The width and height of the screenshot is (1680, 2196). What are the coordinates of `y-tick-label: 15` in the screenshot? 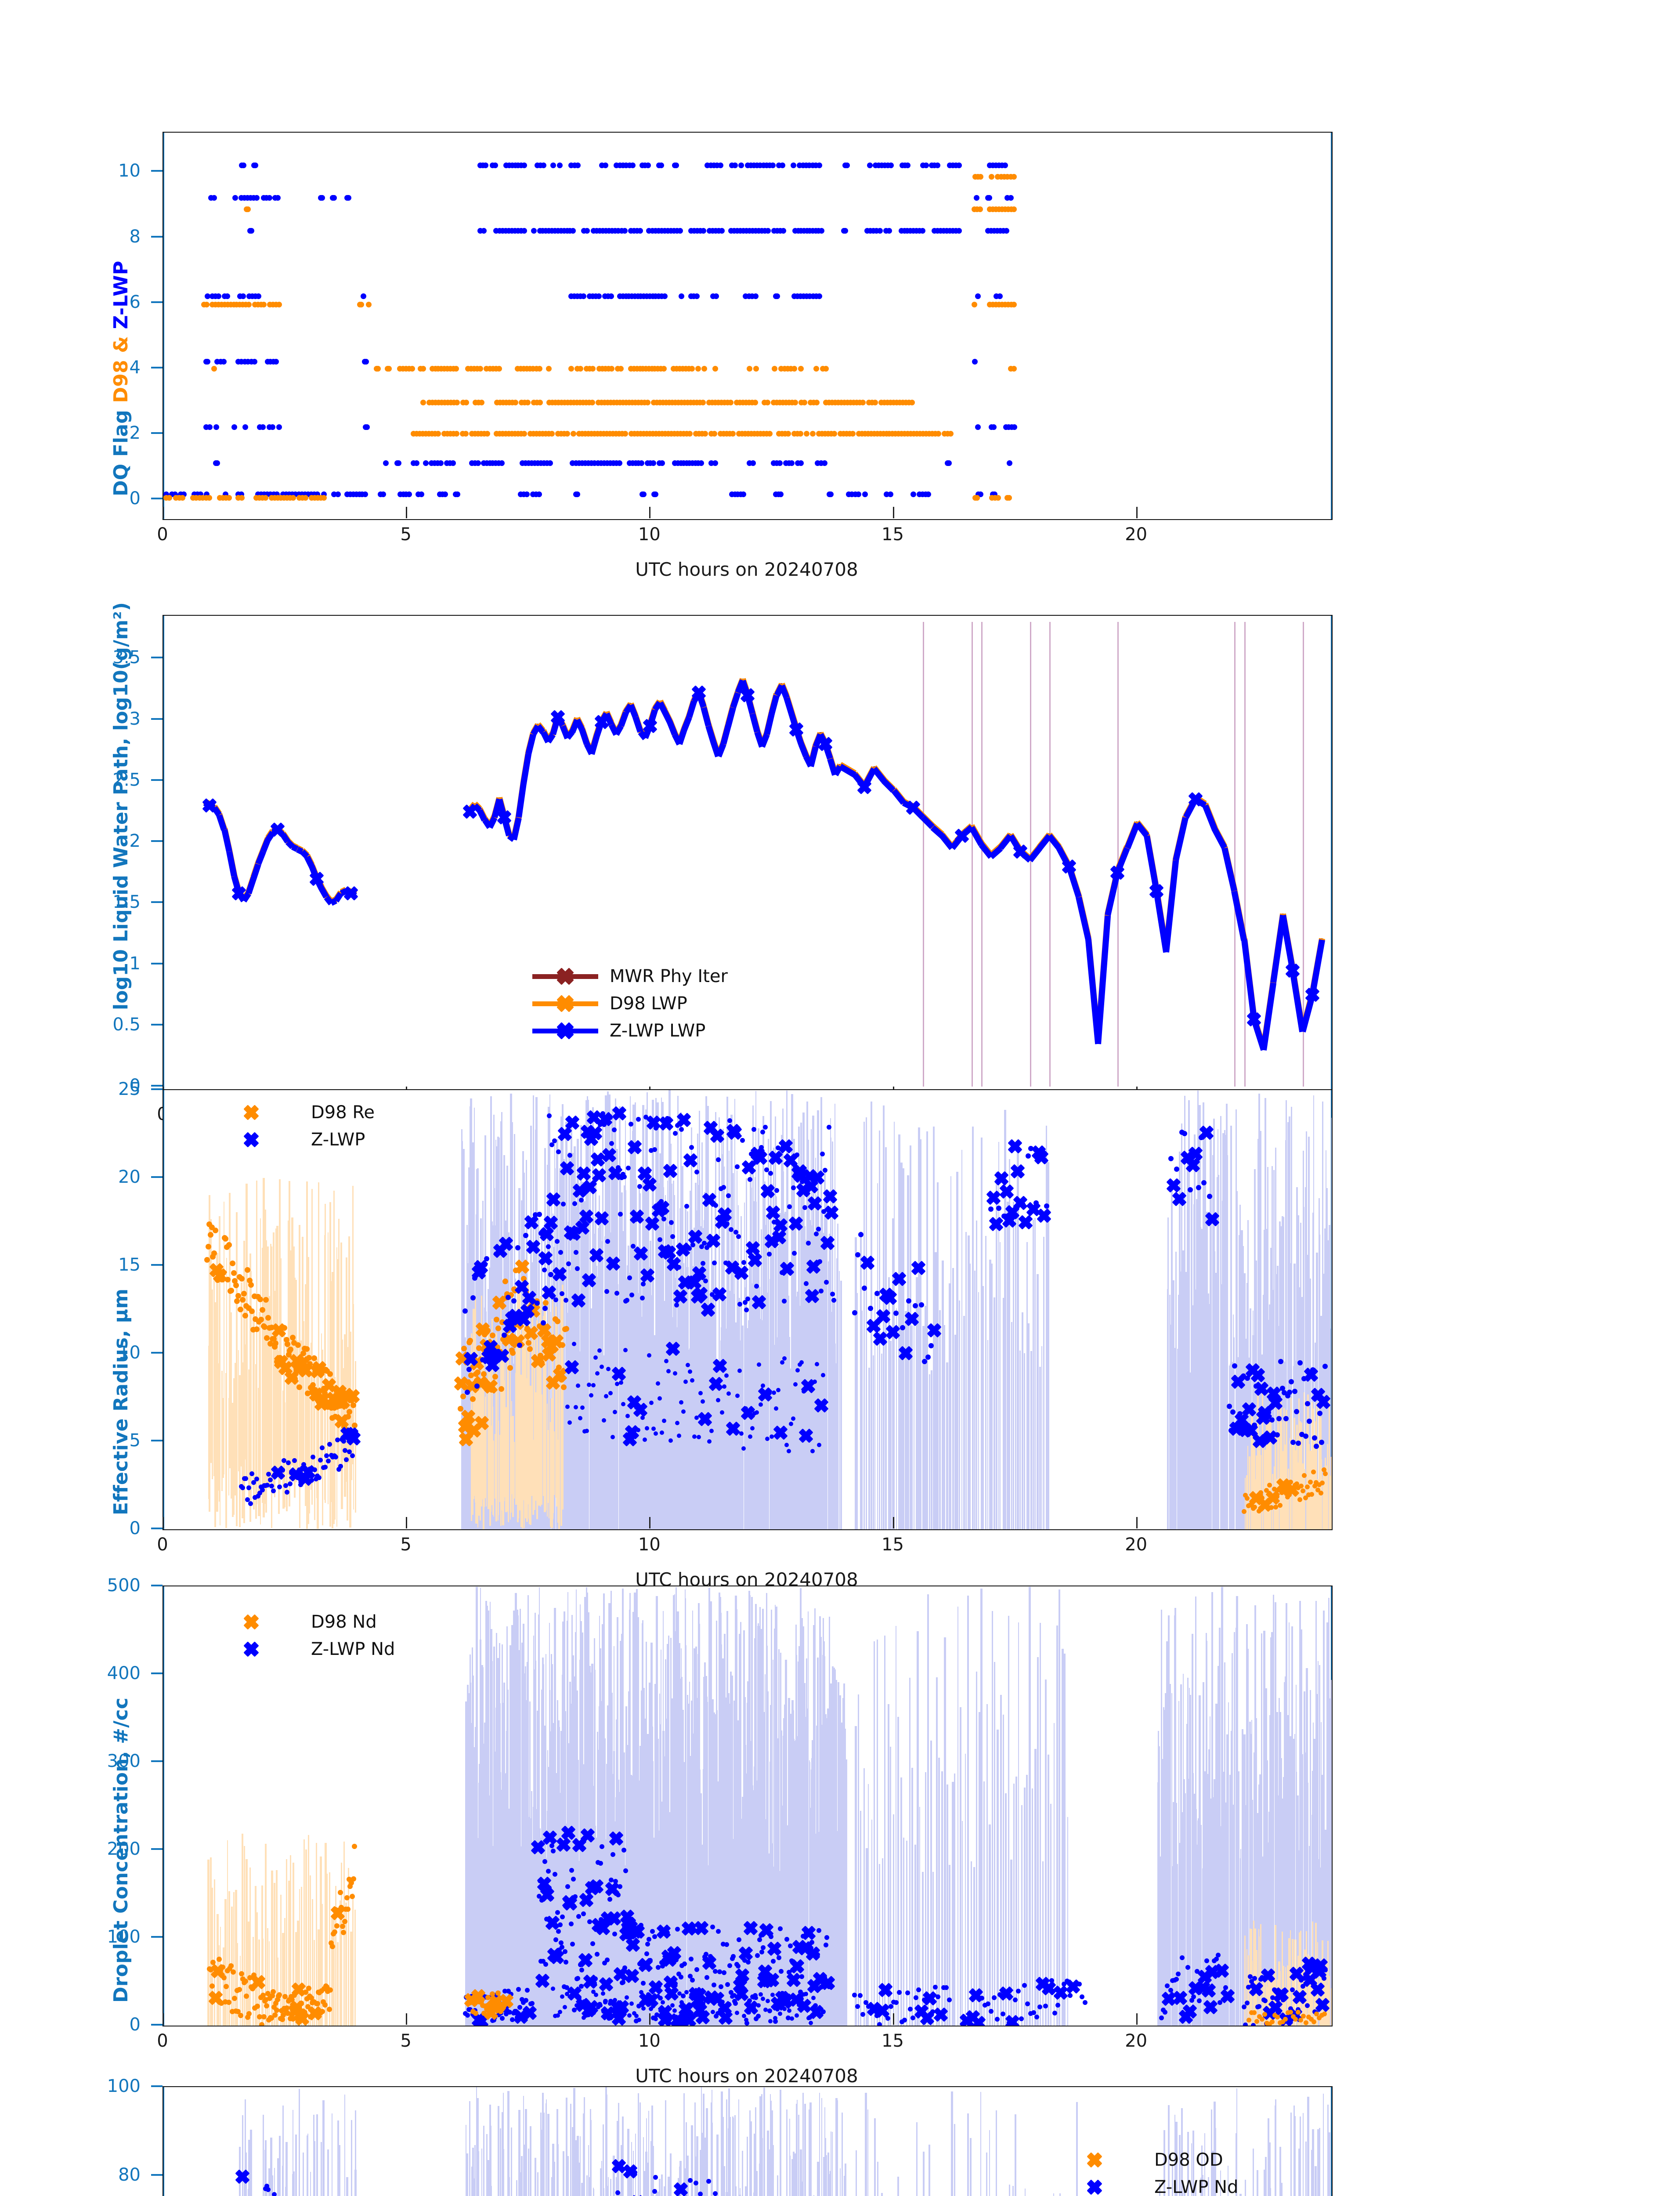 It's located at (129, 1265).